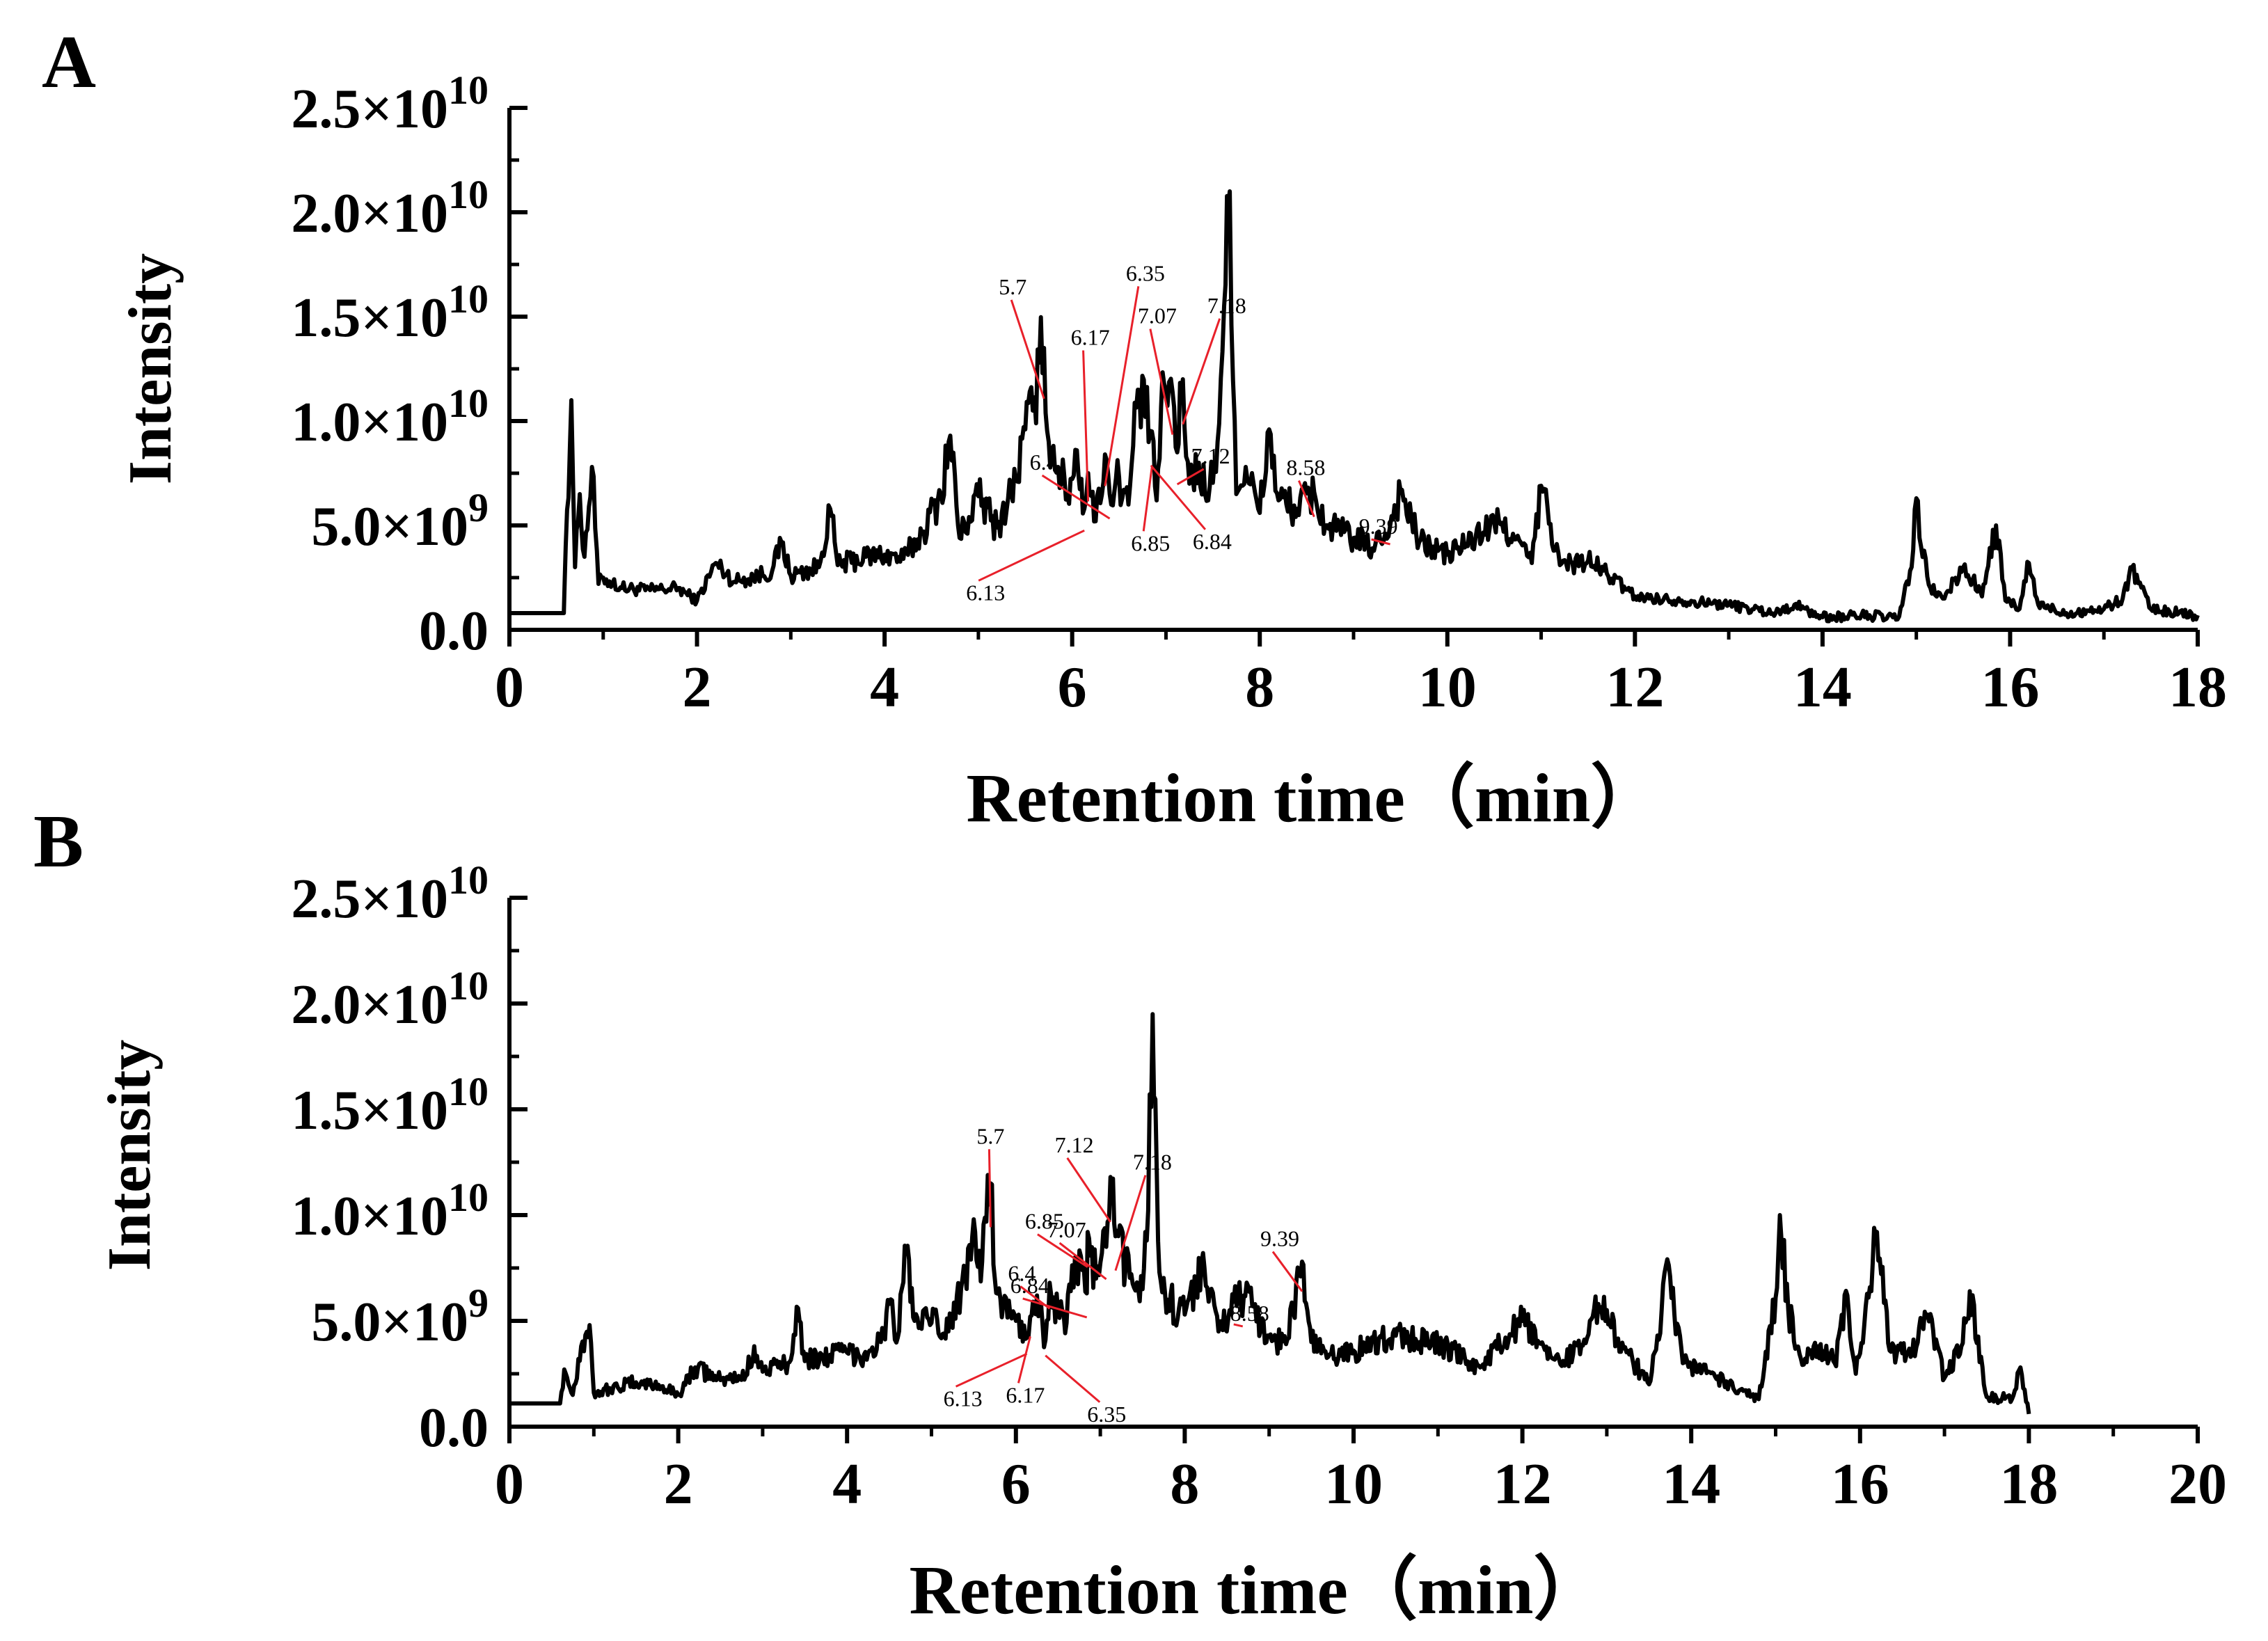  Describe the element at coordinates (1691, 1484) in the screenshot. I see `panel-b-x-tick-label: 14` at that location.